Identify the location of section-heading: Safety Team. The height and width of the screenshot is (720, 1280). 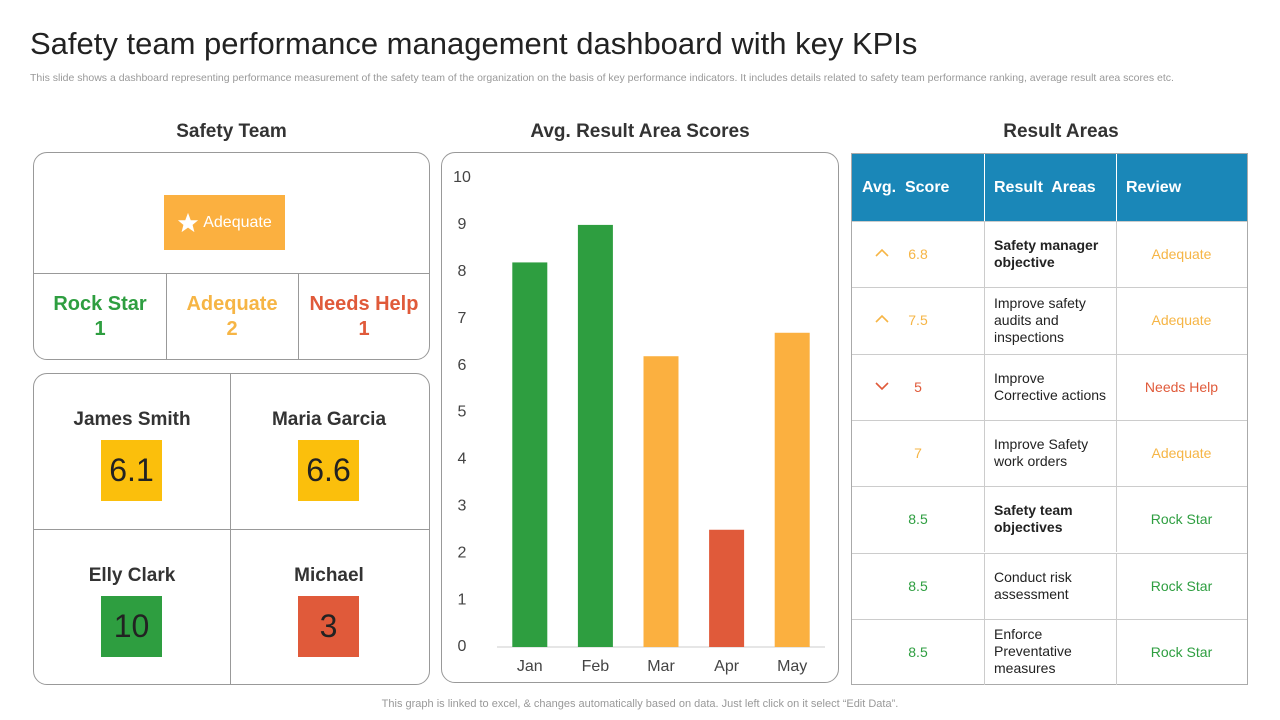
(231, 131).